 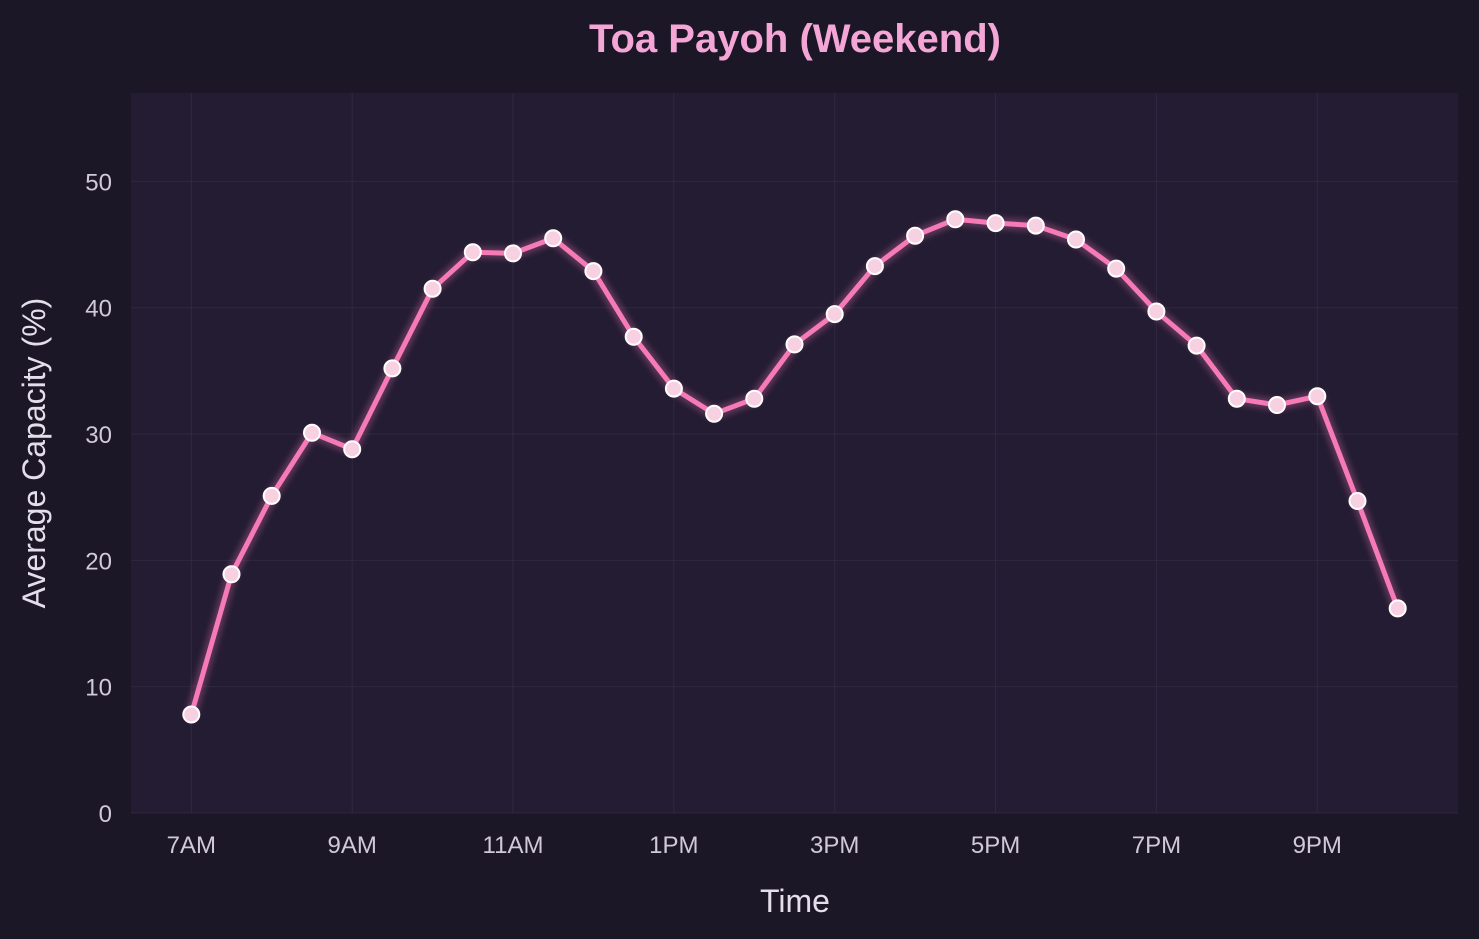 What do you see at coordinates (98, 435) in the screenshot?
I see `y-tick-label: 30` at bounding box center [98, 435].